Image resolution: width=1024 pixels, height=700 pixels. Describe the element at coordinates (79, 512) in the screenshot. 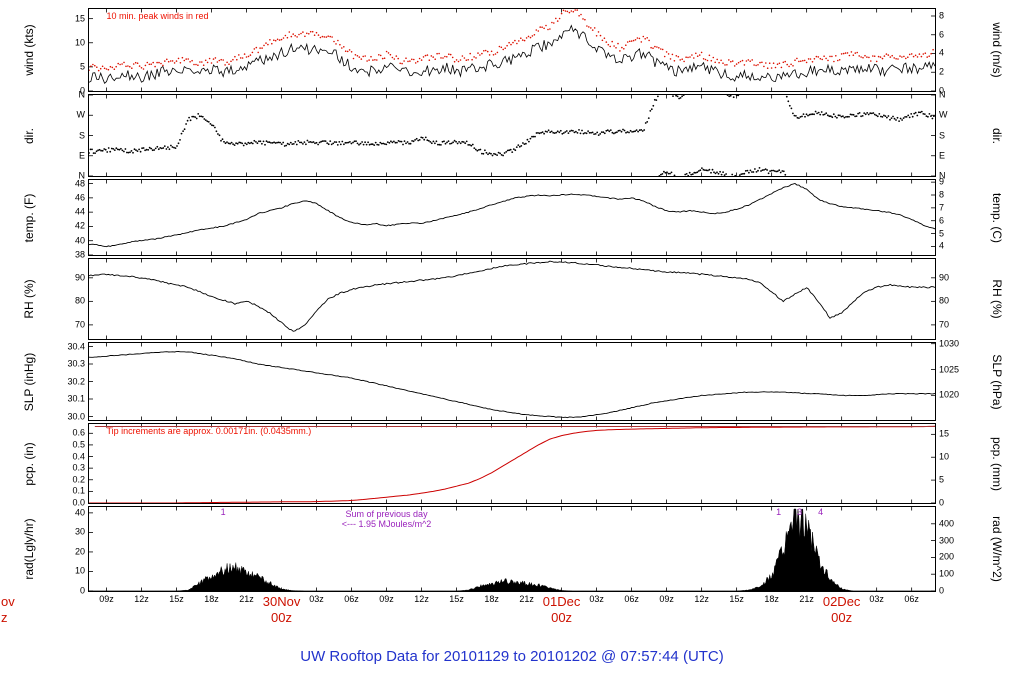

I see `ytick-left-rad: 40` at that location.